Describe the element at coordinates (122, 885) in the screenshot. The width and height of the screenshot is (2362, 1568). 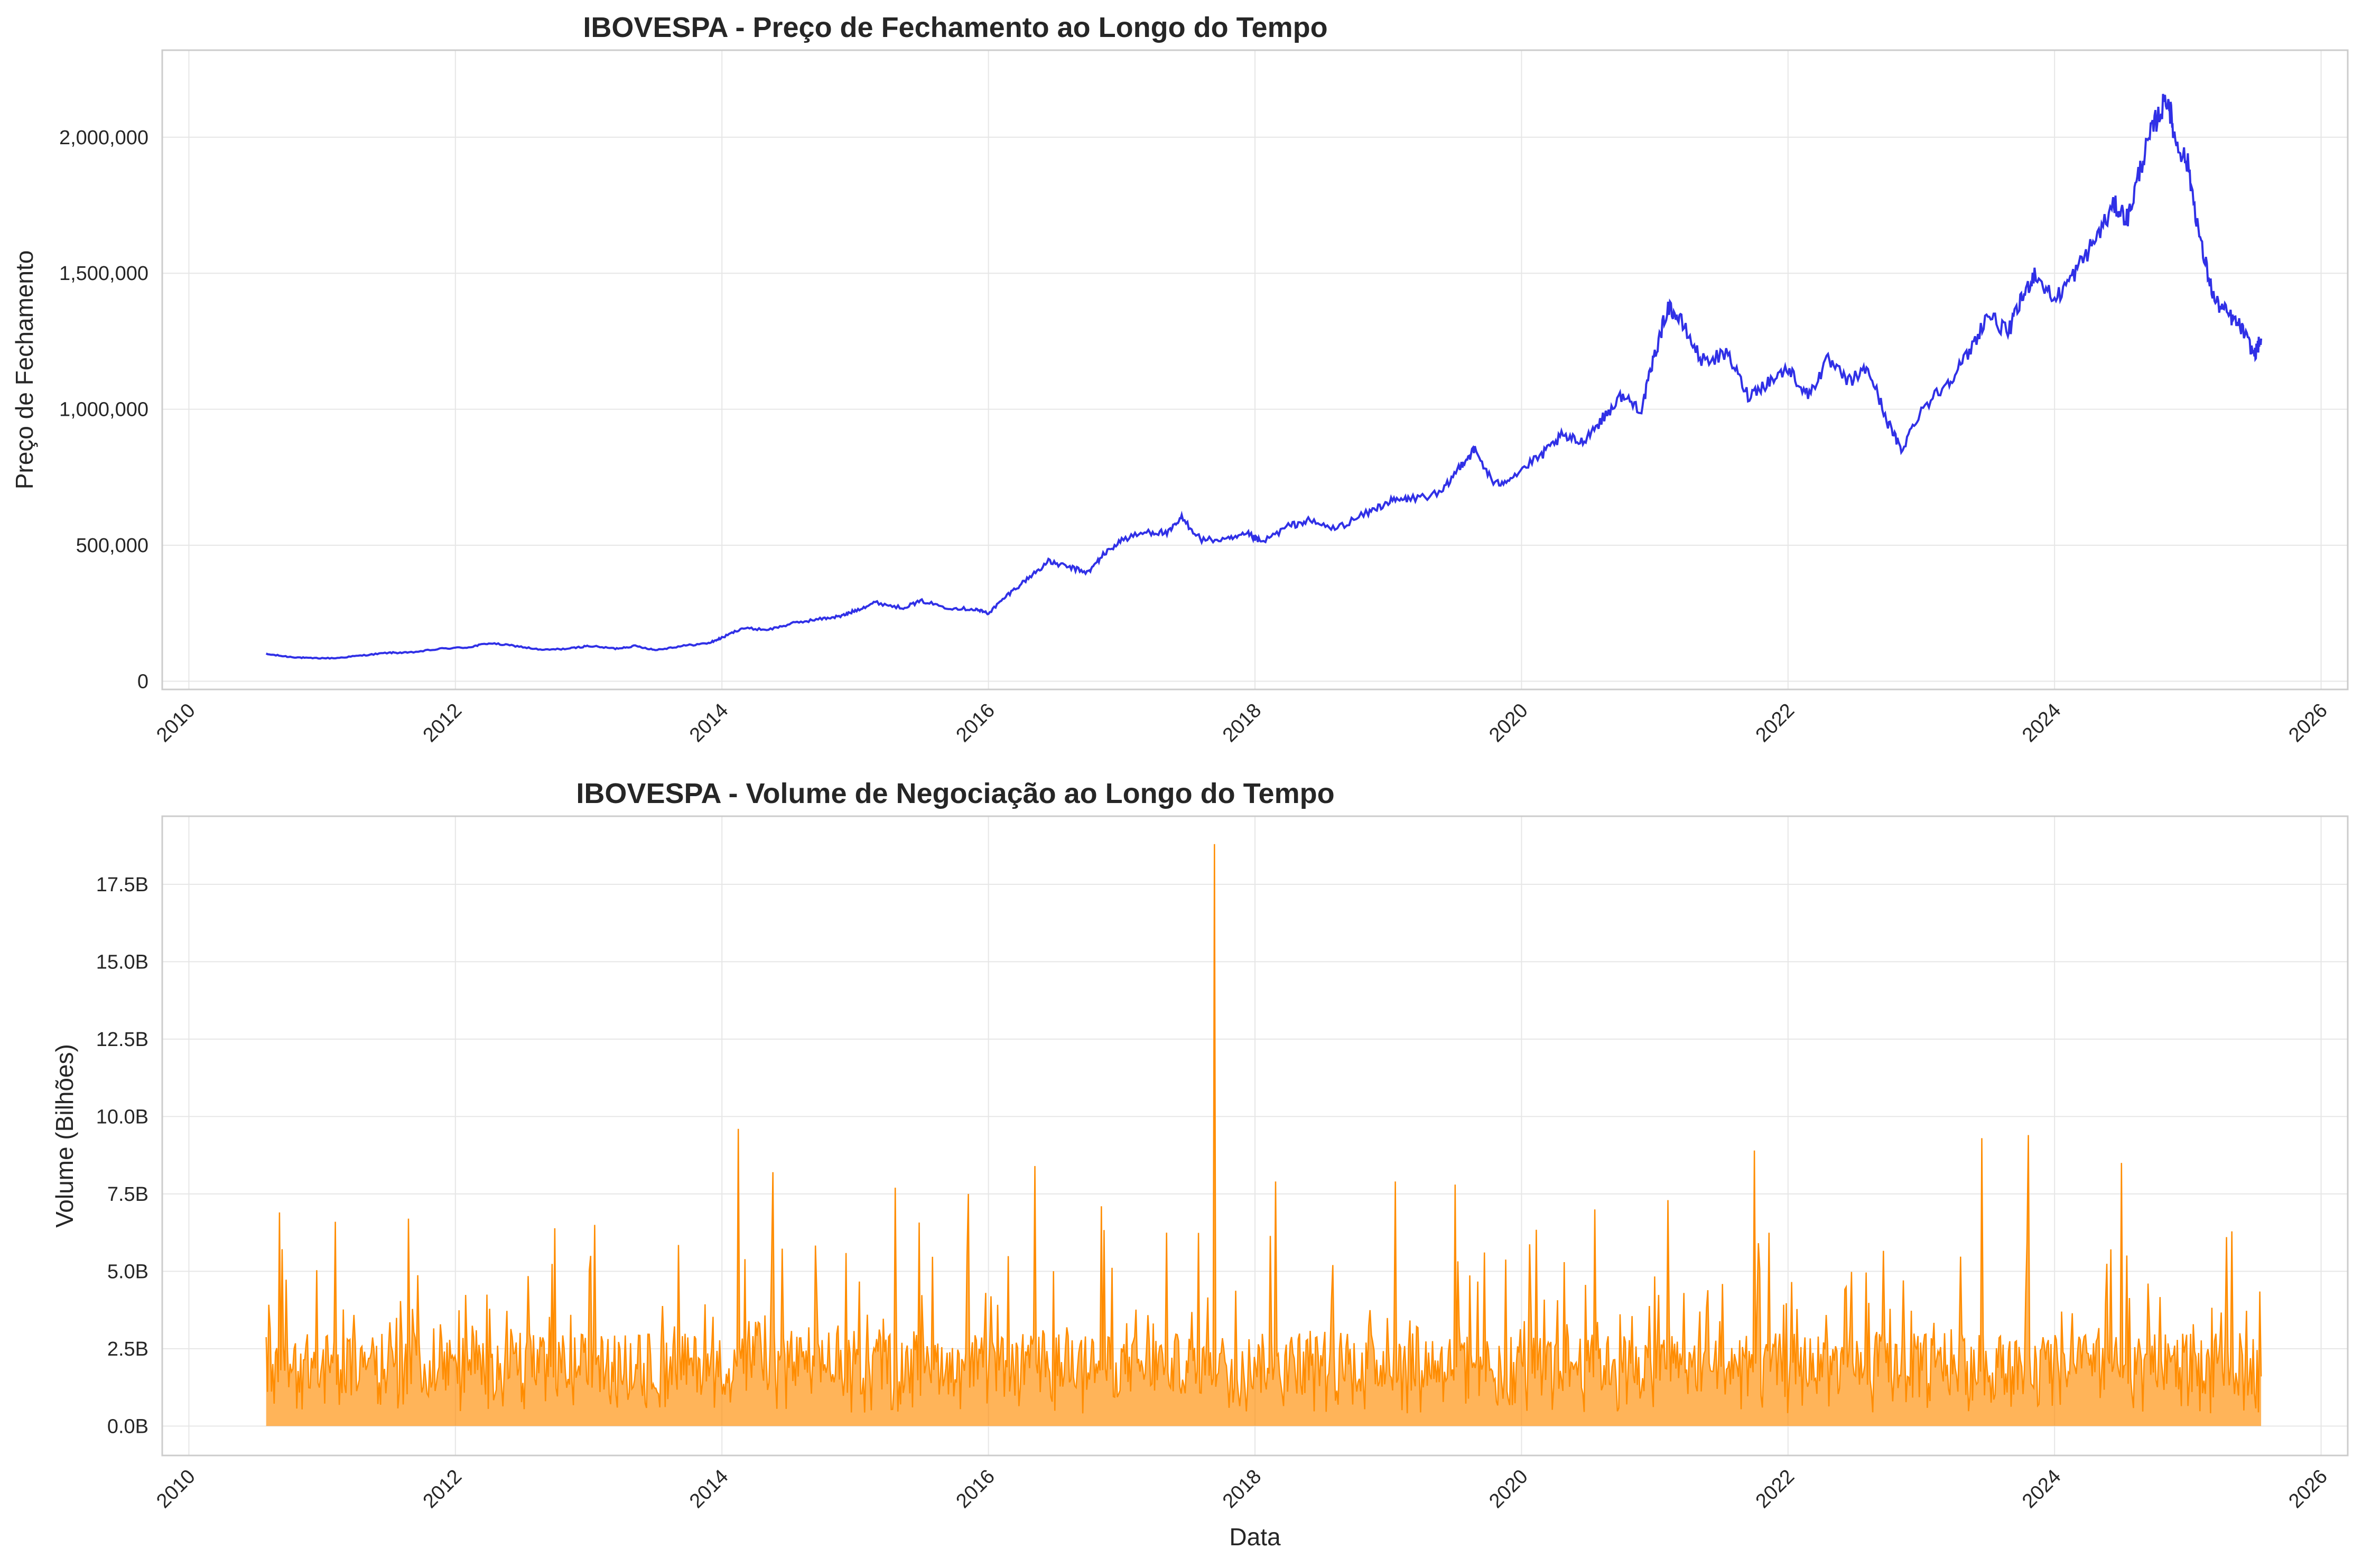
I see `y-tick-label: 17.5B` at that location.